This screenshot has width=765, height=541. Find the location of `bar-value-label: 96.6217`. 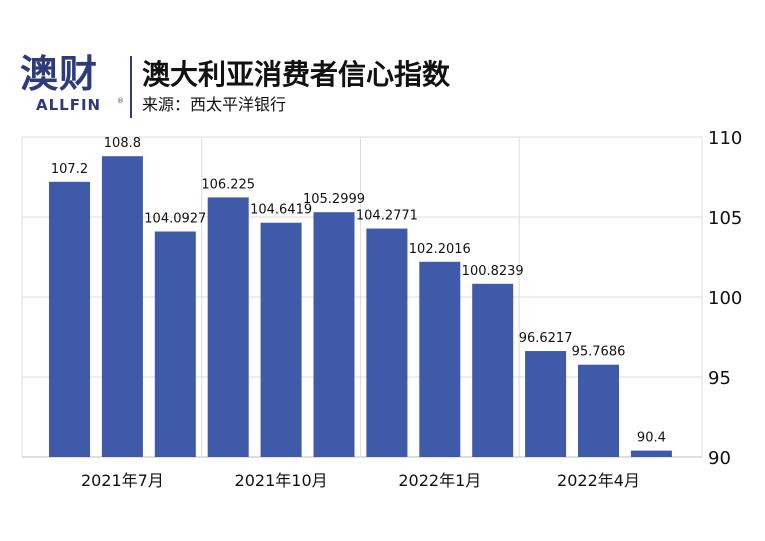

bar-value-label: 96.6217 is located at coordinates (546, 338).